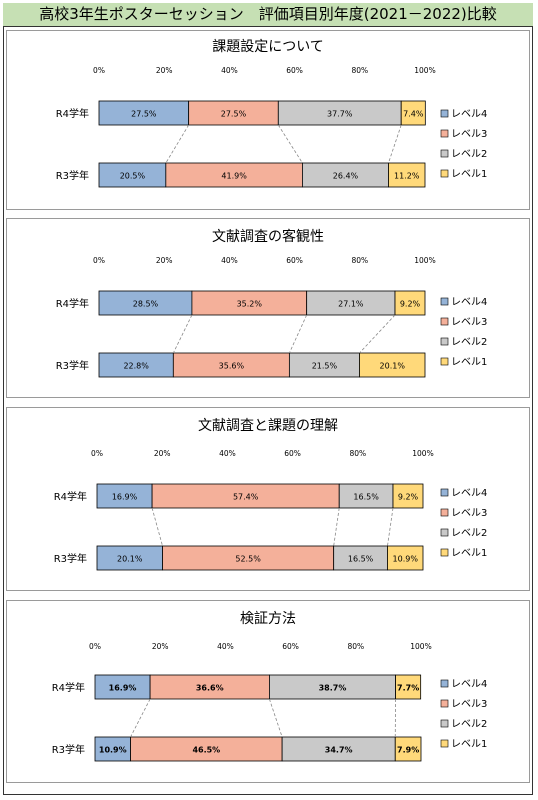 Image resolution: width=538 pixels, height=800 pixels. Describe the element at coordinates (268, 47) in the screenshot. I see `chart-title: 課題設定について` at that location.